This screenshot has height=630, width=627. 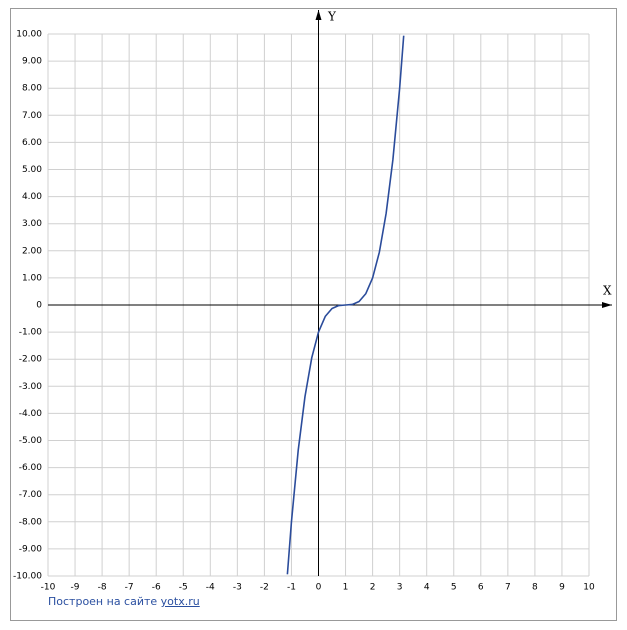 What do you see at coordinates (562, 588) in the screenshot?
I see `x-tick-label: 9` at bounding box center [562, 588].